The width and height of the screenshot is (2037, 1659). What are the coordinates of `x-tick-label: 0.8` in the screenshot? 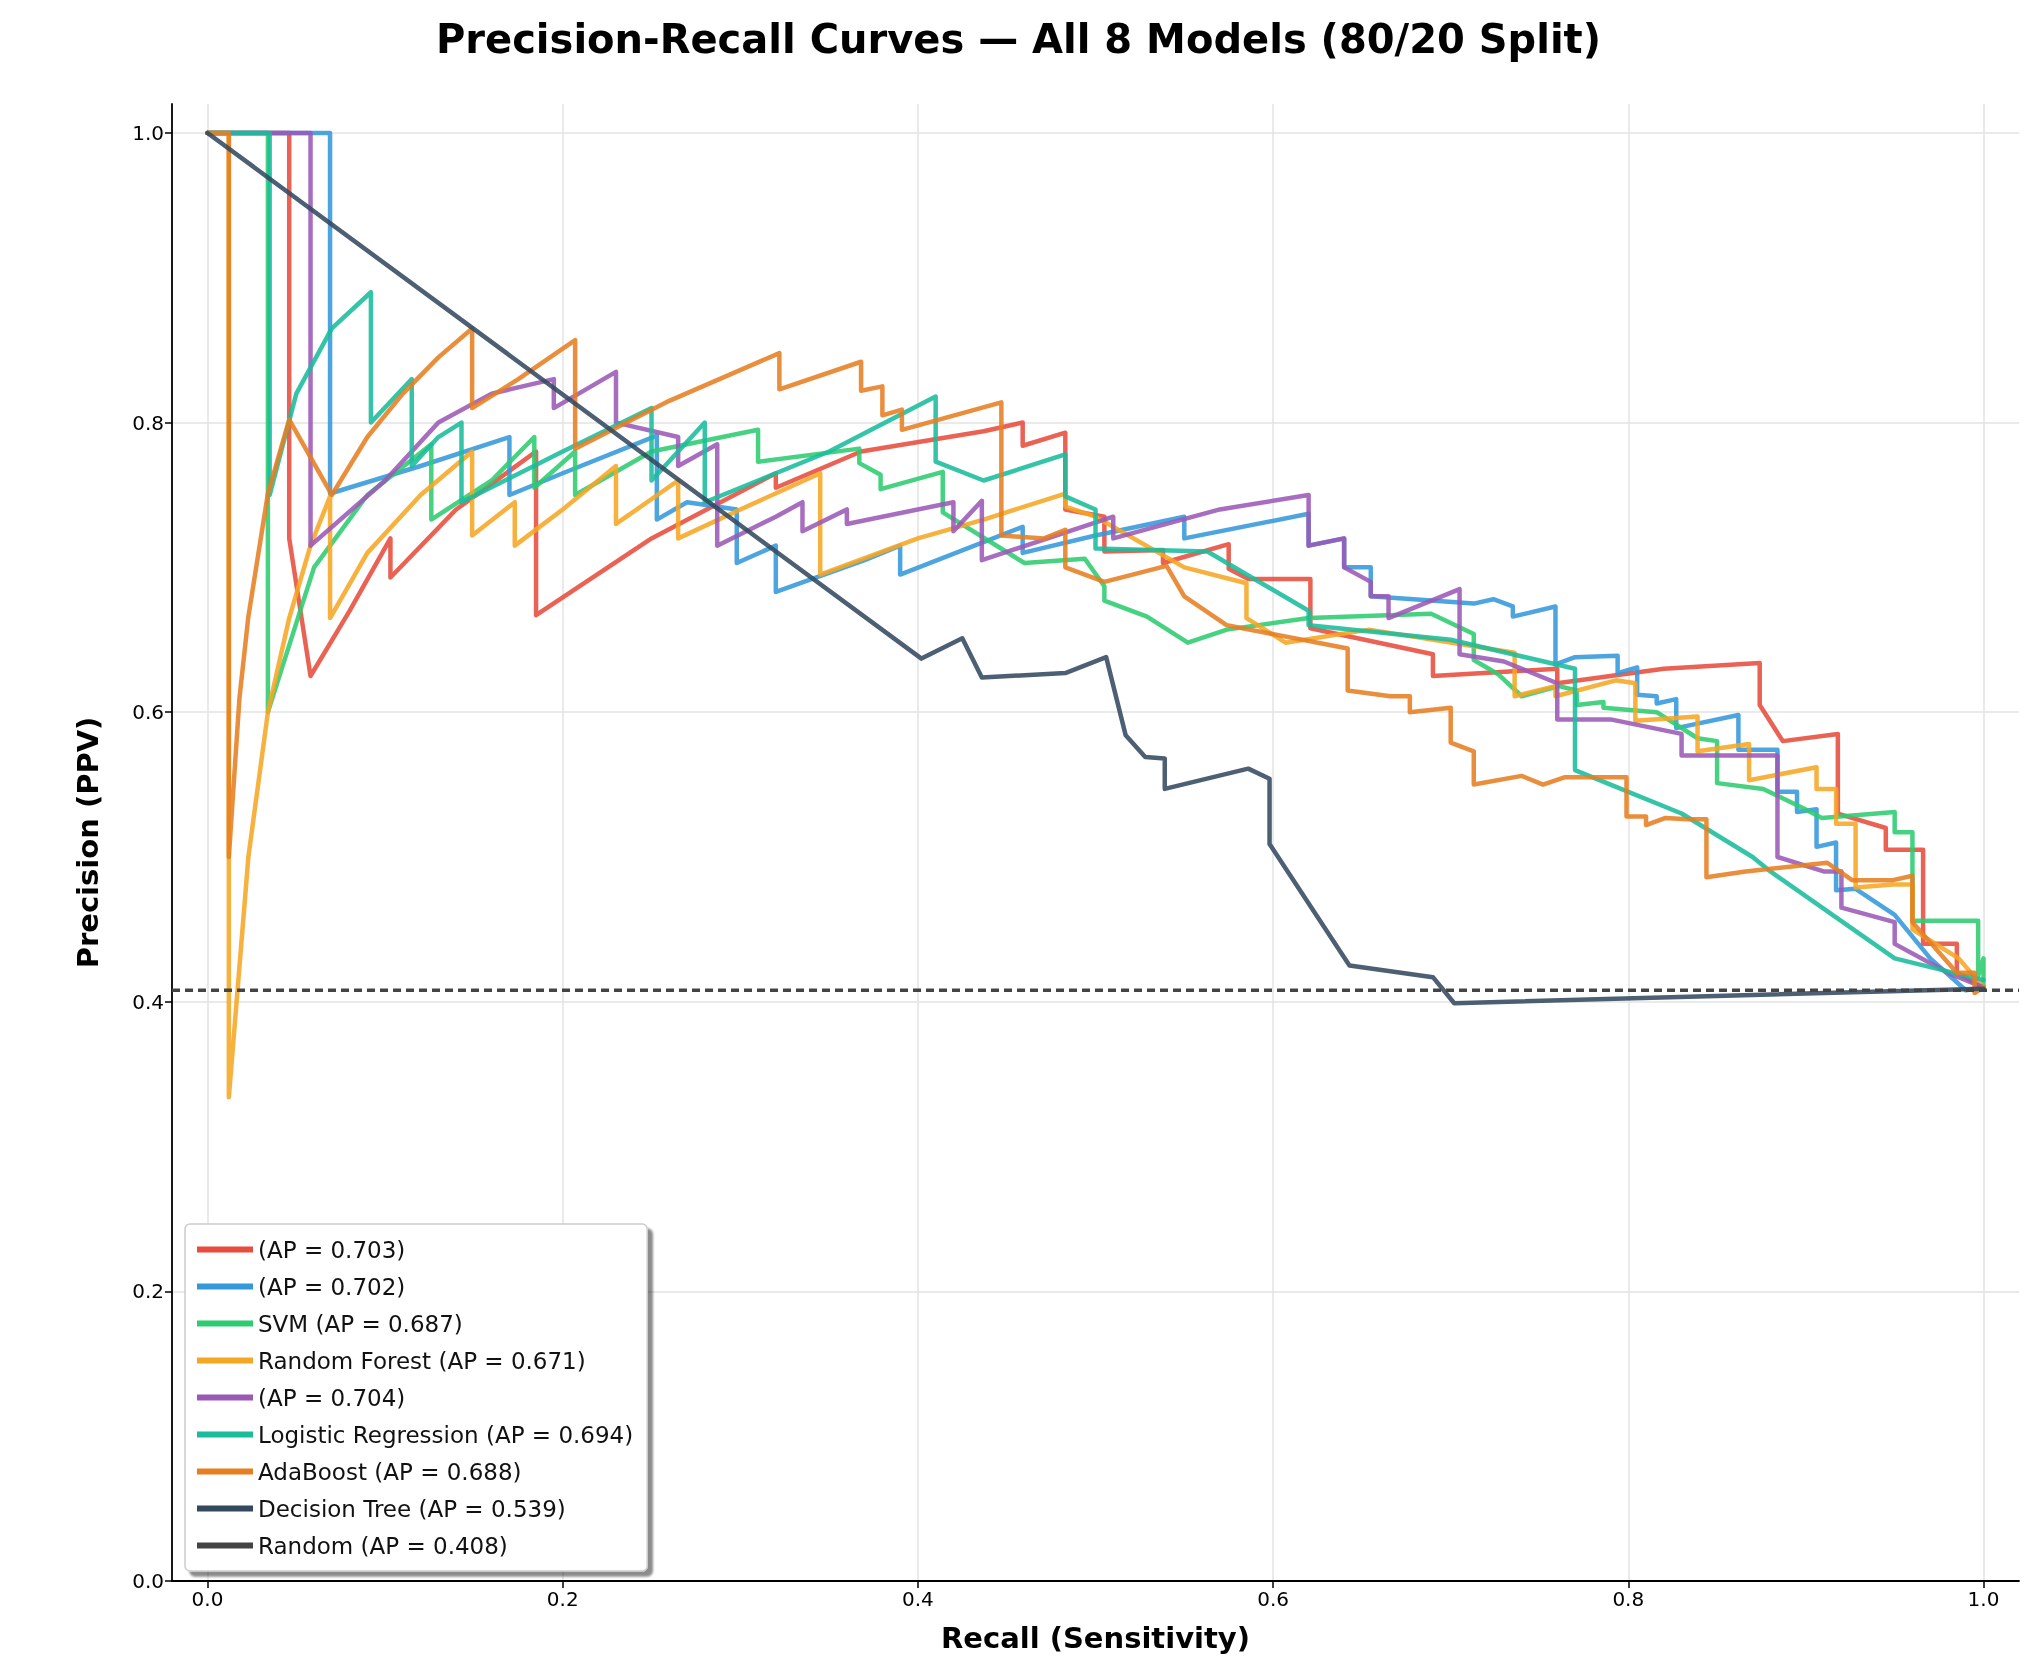 It's located at (1628, 1599).